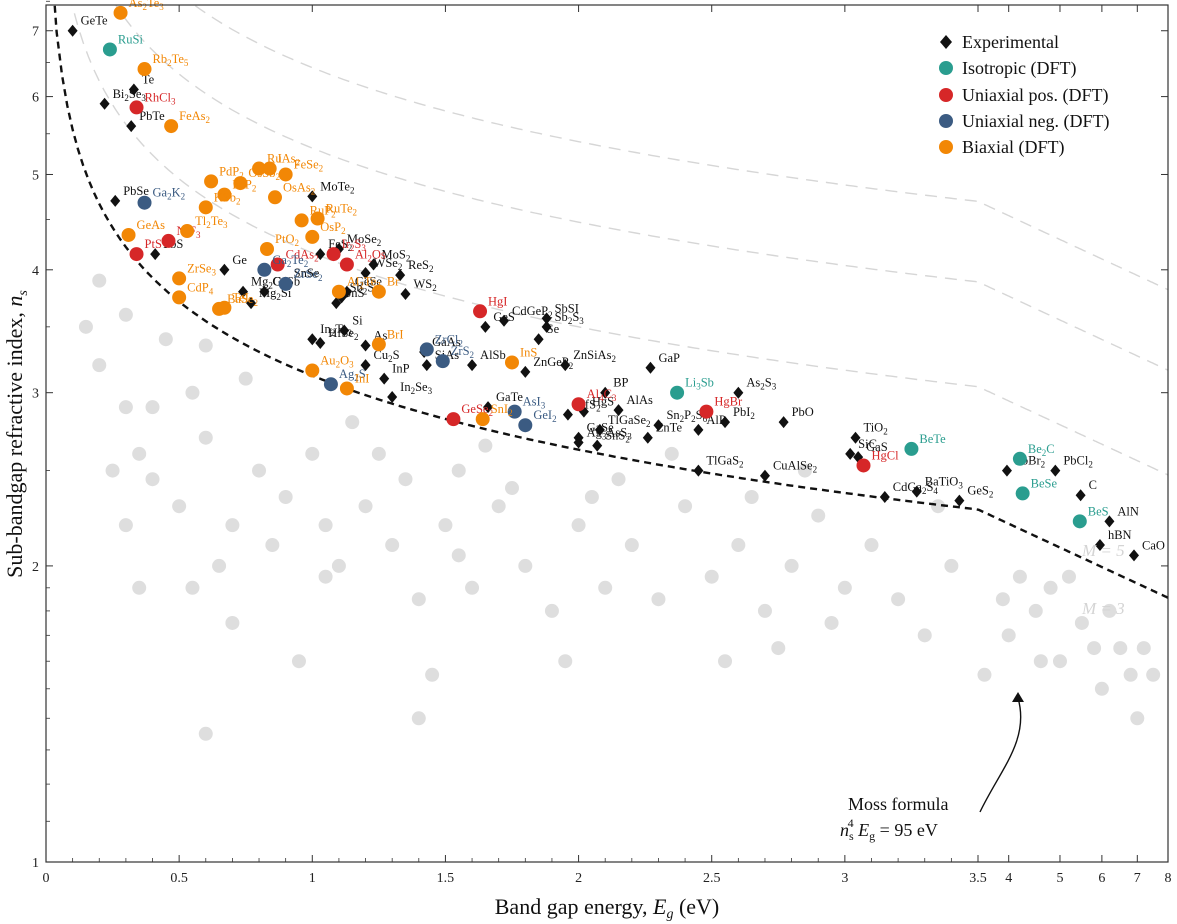 This screenshot has height=924, width=1177. What do you see at coordinates (686, 416) in the screenshot?
I see `label-experimental-sn2p2s6: Sn2P2S6` at bounding box center [686, 416].